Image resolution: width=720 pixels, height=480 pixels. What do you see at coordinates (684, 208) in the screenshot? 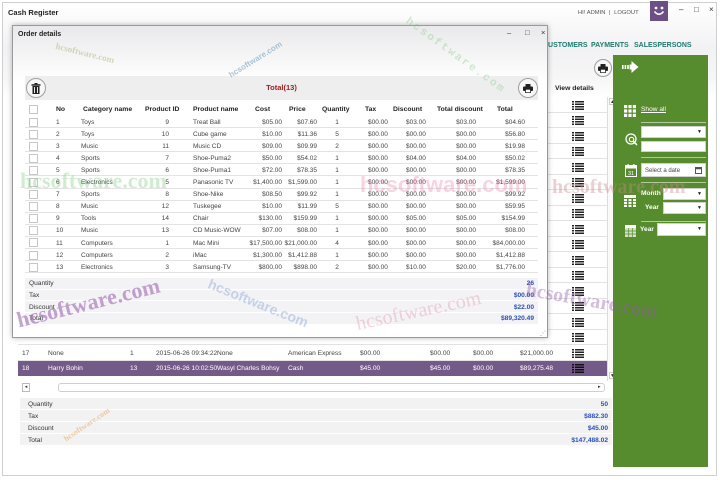
I see `year-select: ▼` at bounding box center [684, 208].